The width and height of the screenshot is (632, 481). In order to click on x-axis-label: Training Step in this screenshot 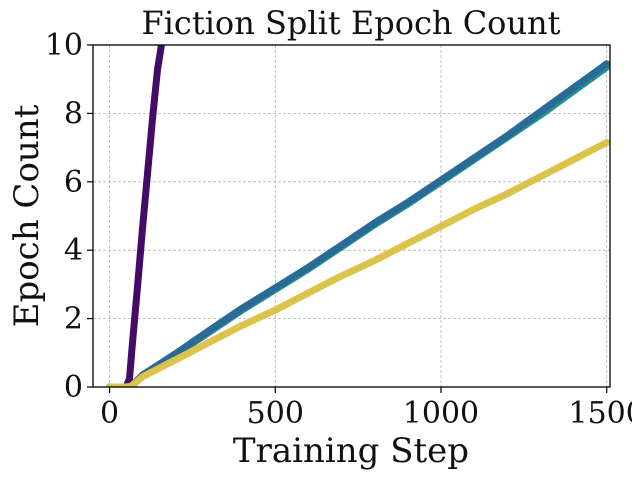, I will do `click(351, 451)`.